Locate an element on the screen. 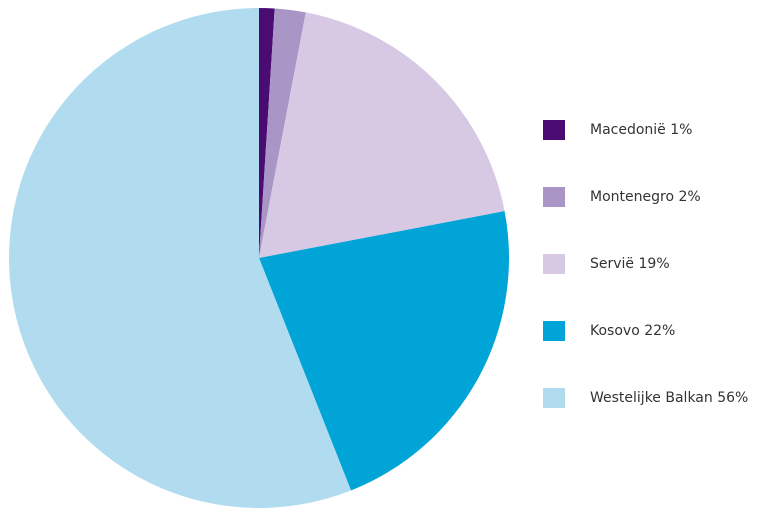  legend-value: 1% is located at coordinates (681, 130).